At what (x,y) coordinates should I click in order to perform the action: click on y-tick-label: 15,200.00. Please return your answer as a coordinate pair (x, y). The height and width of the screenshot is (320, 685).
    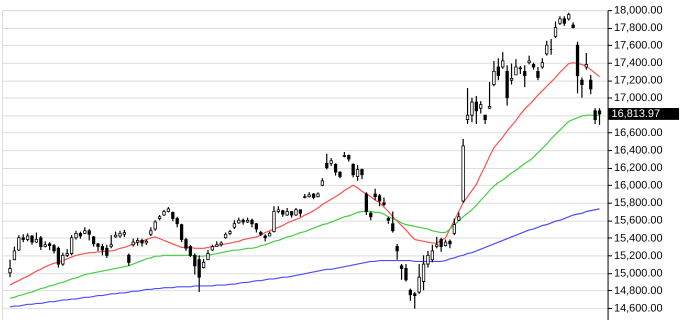
    Looking at the image, I should click on (638, 256).